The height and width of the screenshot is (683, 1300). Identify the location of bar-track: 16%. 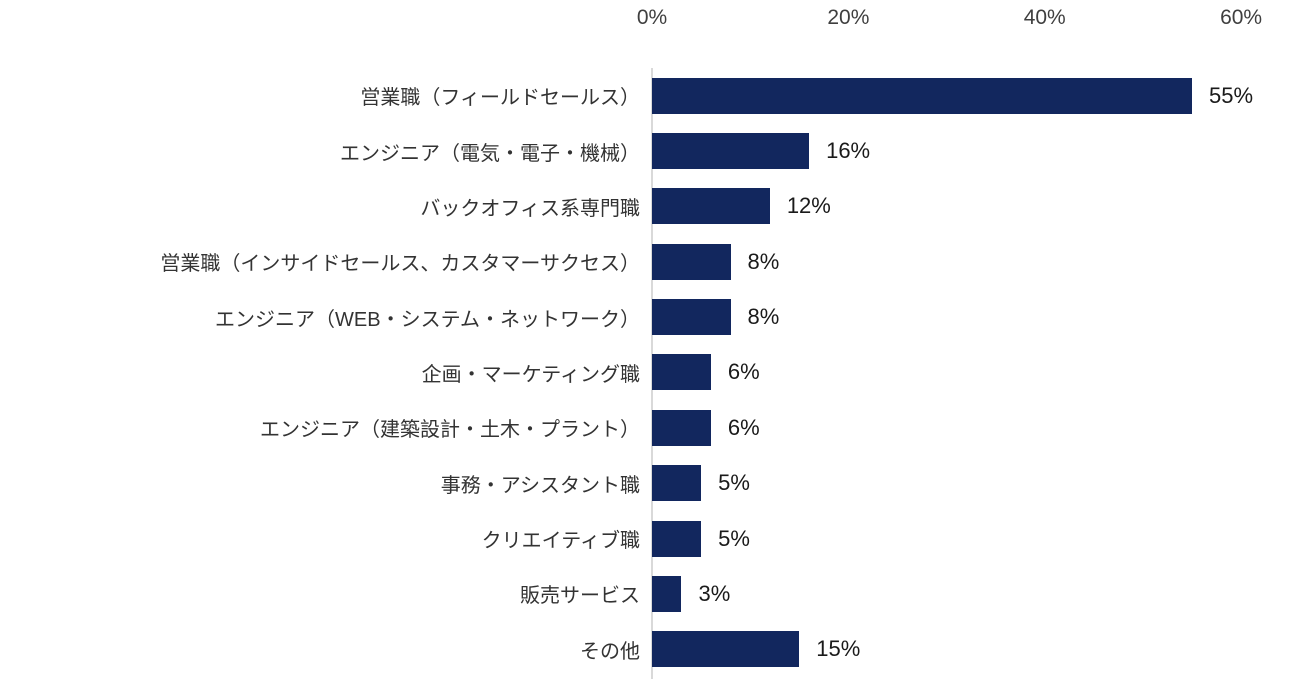
(976, 150).